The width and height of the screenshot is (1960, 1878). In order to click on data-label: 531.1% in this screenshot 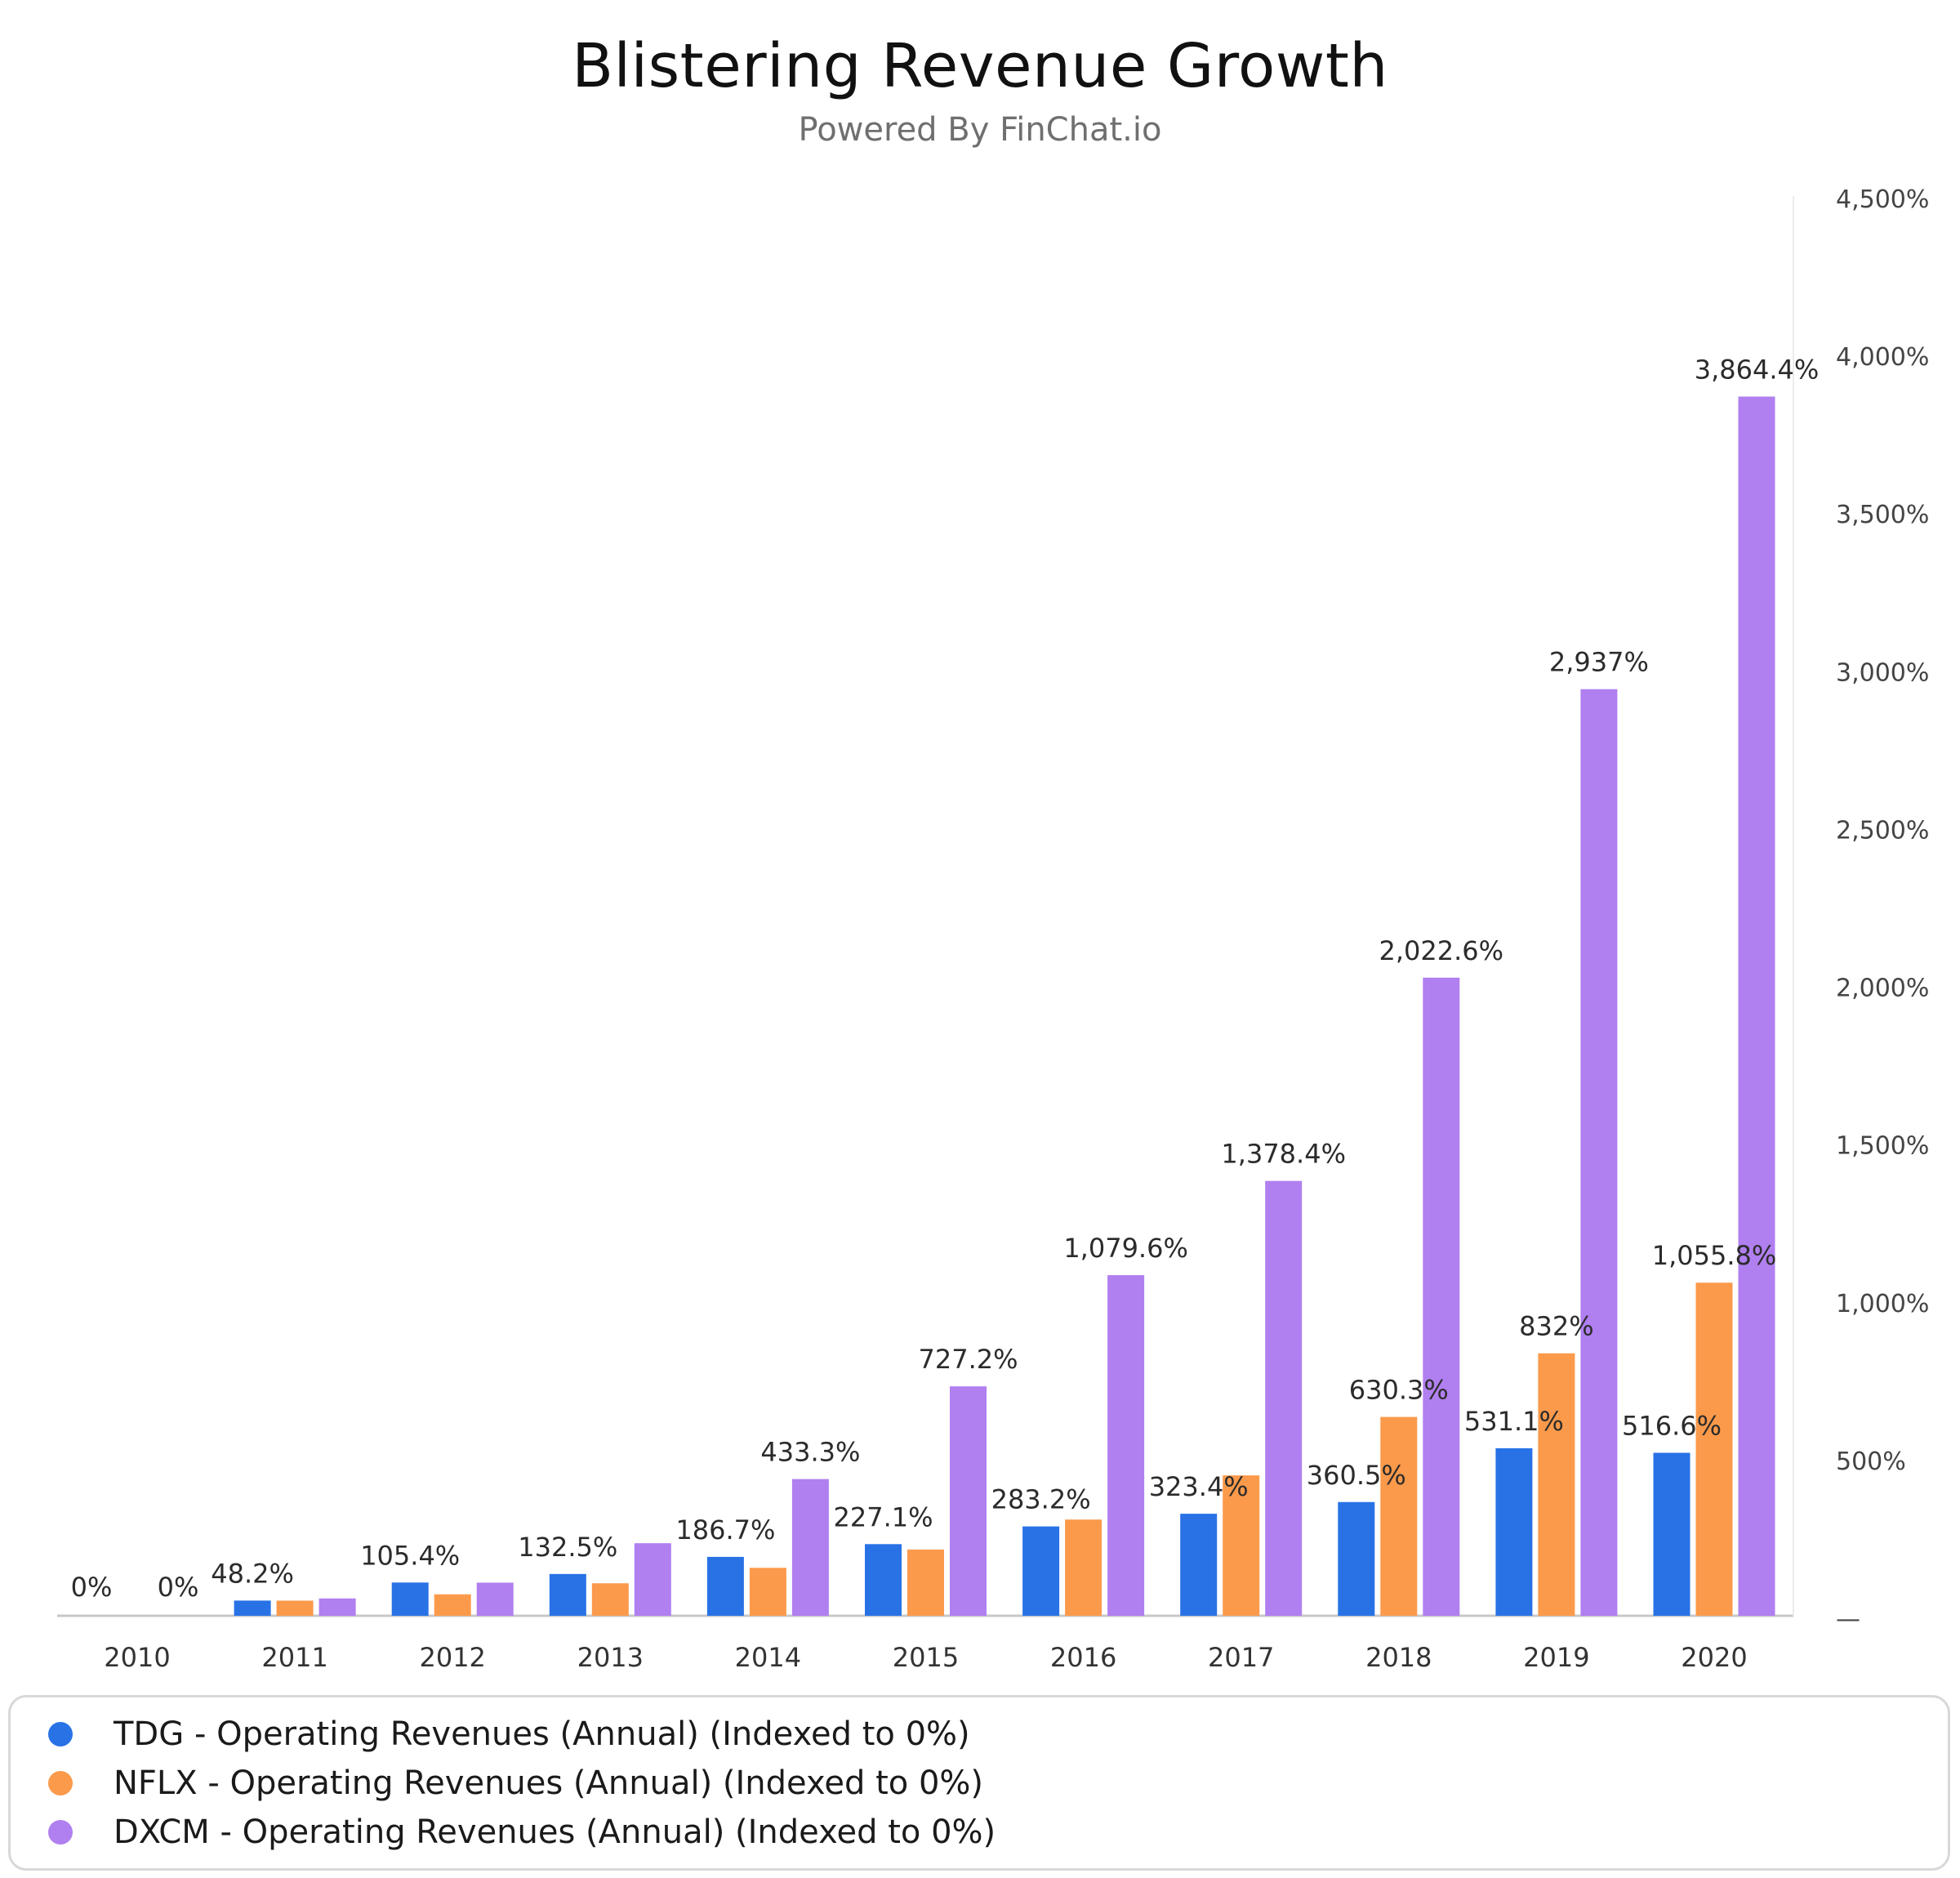, I will do `click(1514, 1421)`.